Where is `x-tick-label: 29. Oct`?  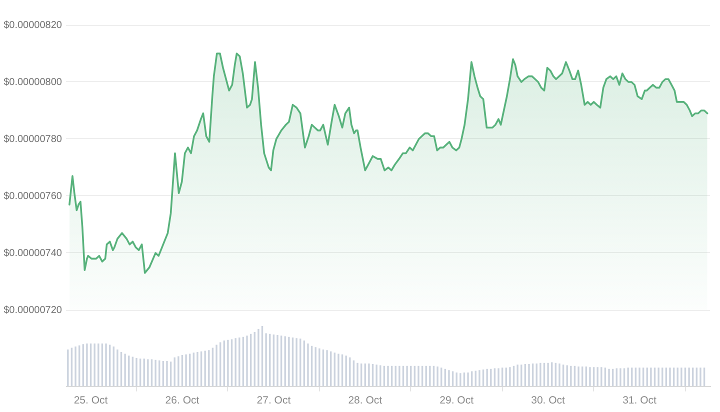 x-tick-label: 29. Oct is located at coordinates (457, 400).